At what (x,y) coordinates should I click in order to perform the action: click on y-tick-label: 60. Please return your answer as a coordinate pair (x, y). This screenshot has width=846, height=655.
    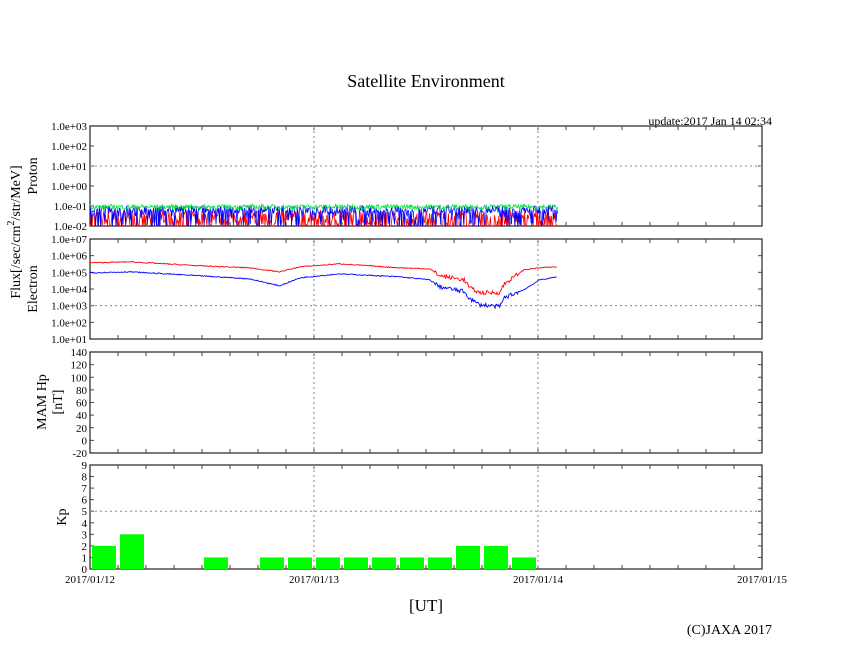
    Looking at the image, I should click on (82, 404).